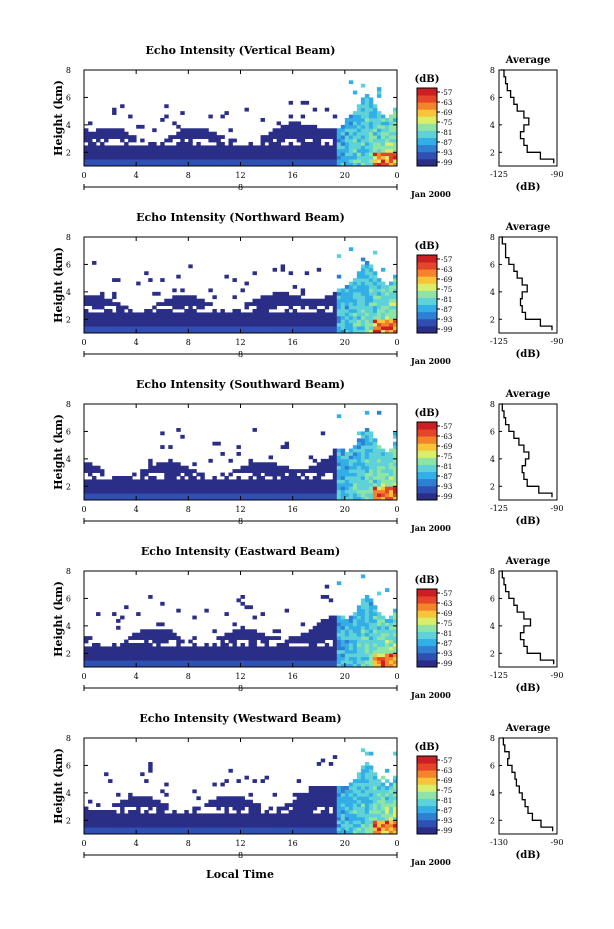 Image resolution: width=614 pixels, height=929 pixels. I want to click on day-label: 8, so click(240, 855).